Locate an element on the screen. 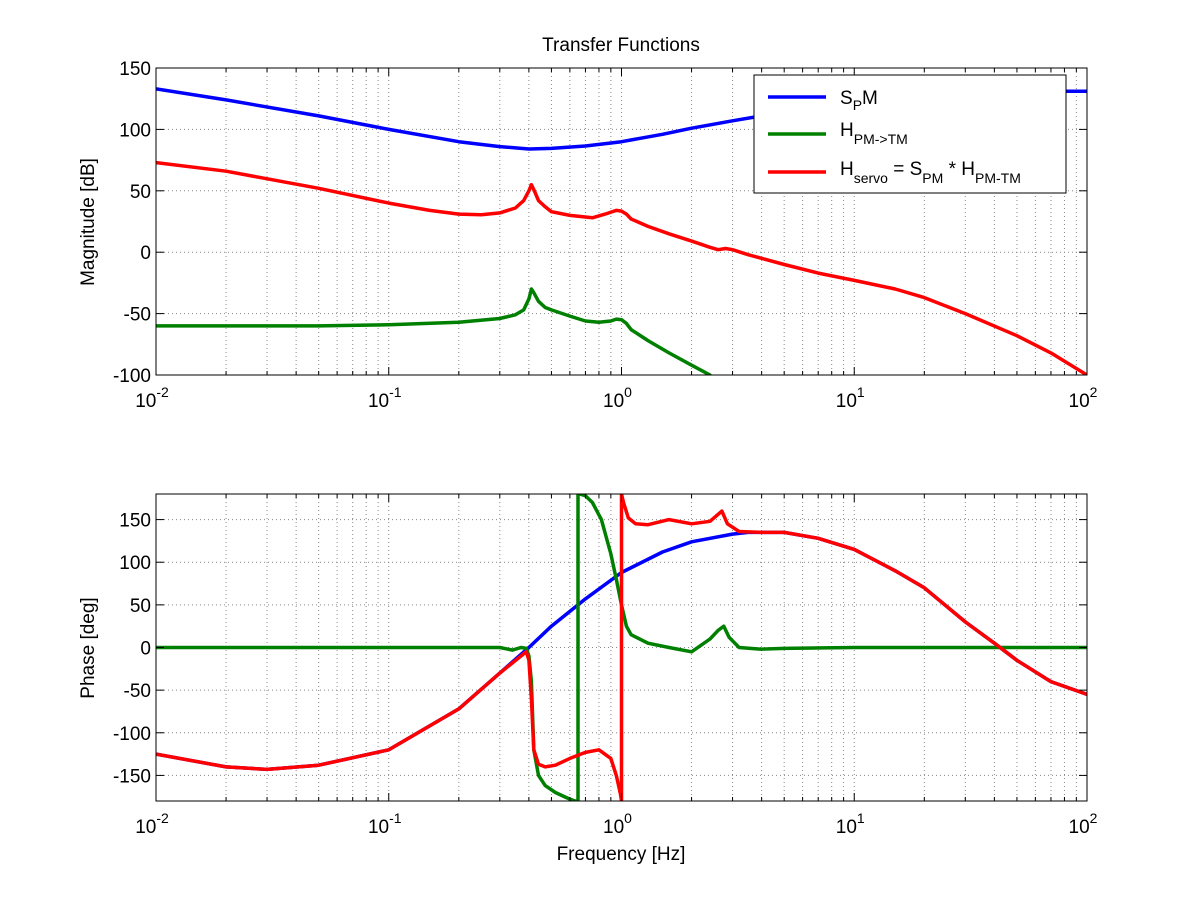  phase-ytick-label: -50 is located at coordinates (137, 691).